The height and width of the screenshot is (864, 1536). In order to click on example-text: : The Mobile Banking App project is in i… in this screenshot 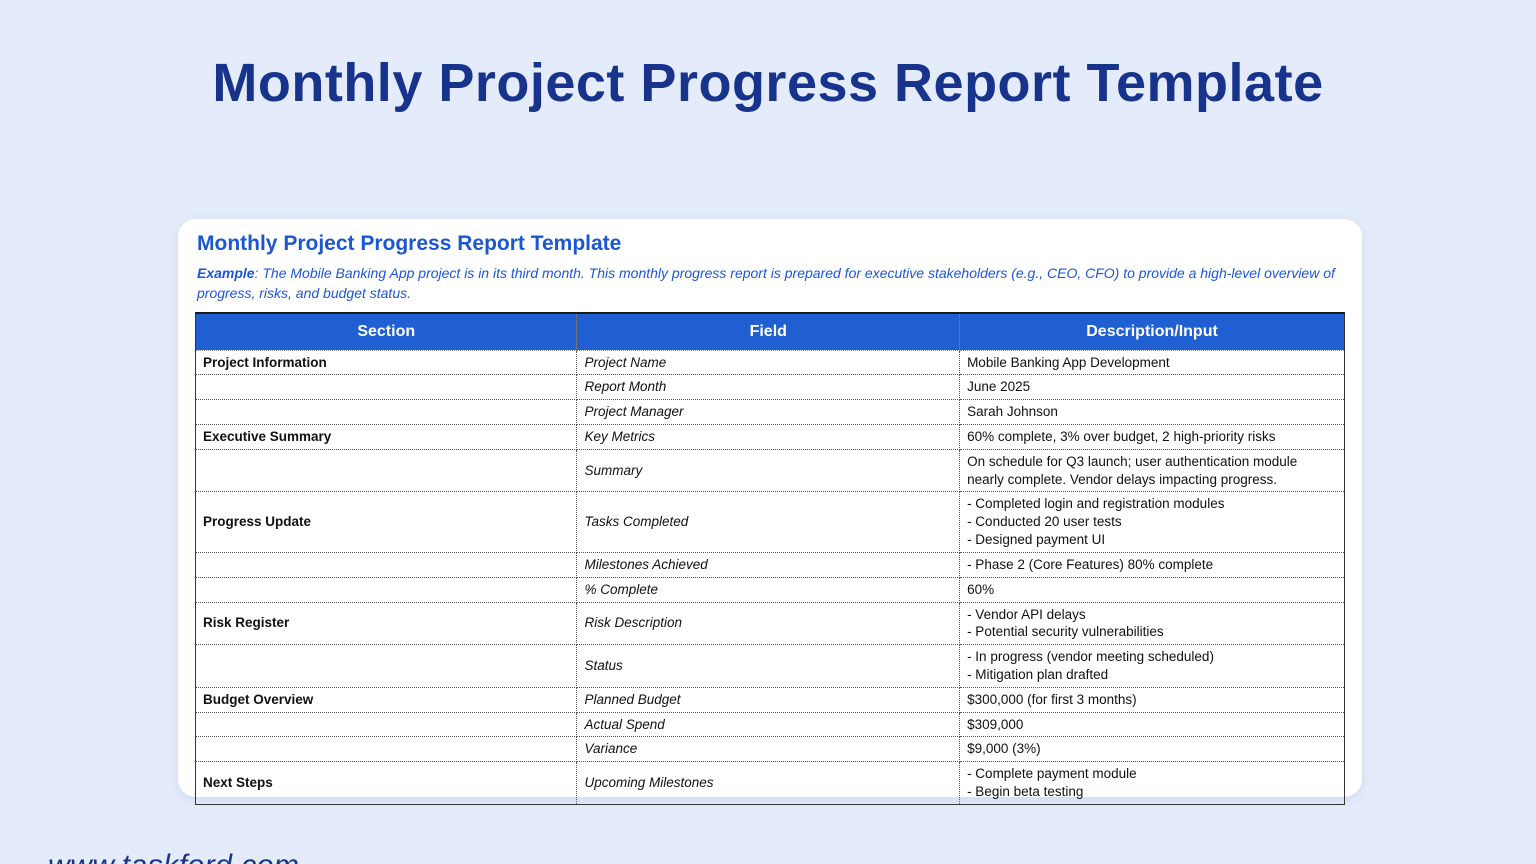, I will do `click(766, 283)`.